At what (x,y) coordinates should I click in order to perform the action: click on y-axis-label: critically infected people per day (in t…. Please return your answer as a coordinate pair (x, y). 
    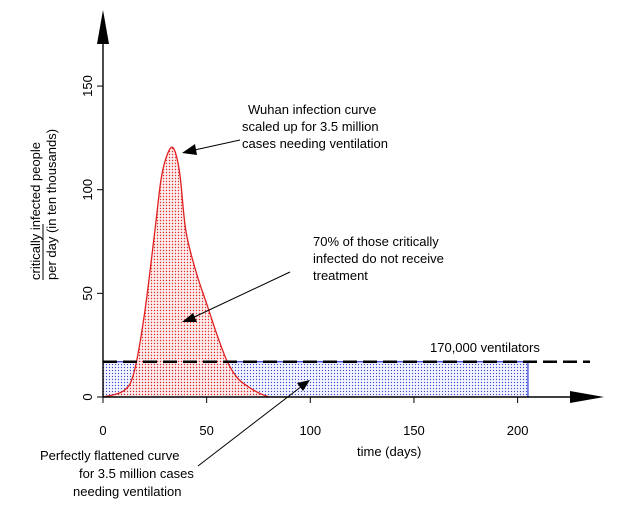
    Looking at the image, I should click on (43, 204).